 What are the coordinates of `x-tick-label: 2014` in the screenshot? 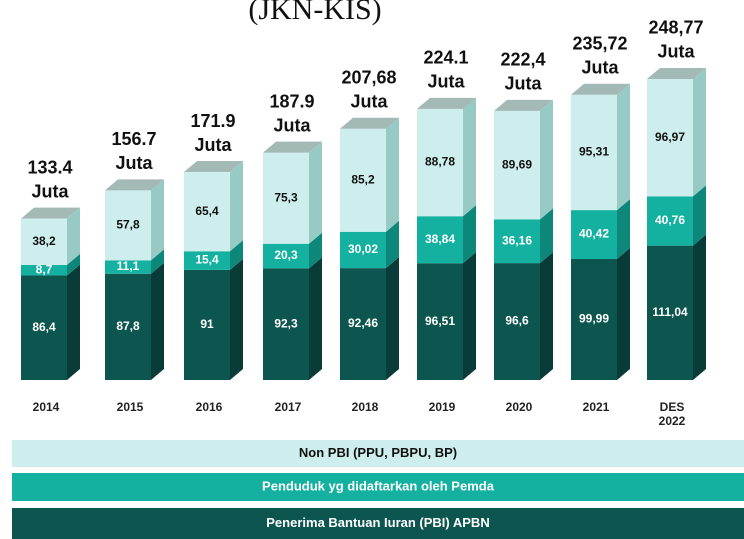 It's located at (46, 407).